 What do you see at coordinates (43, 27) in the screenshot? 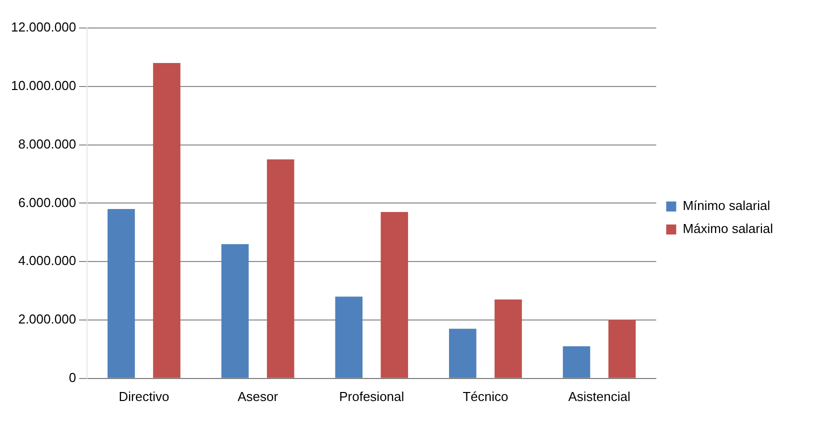
I see `y-tick-label: 12.000.000` at bounding box center [43, 27].